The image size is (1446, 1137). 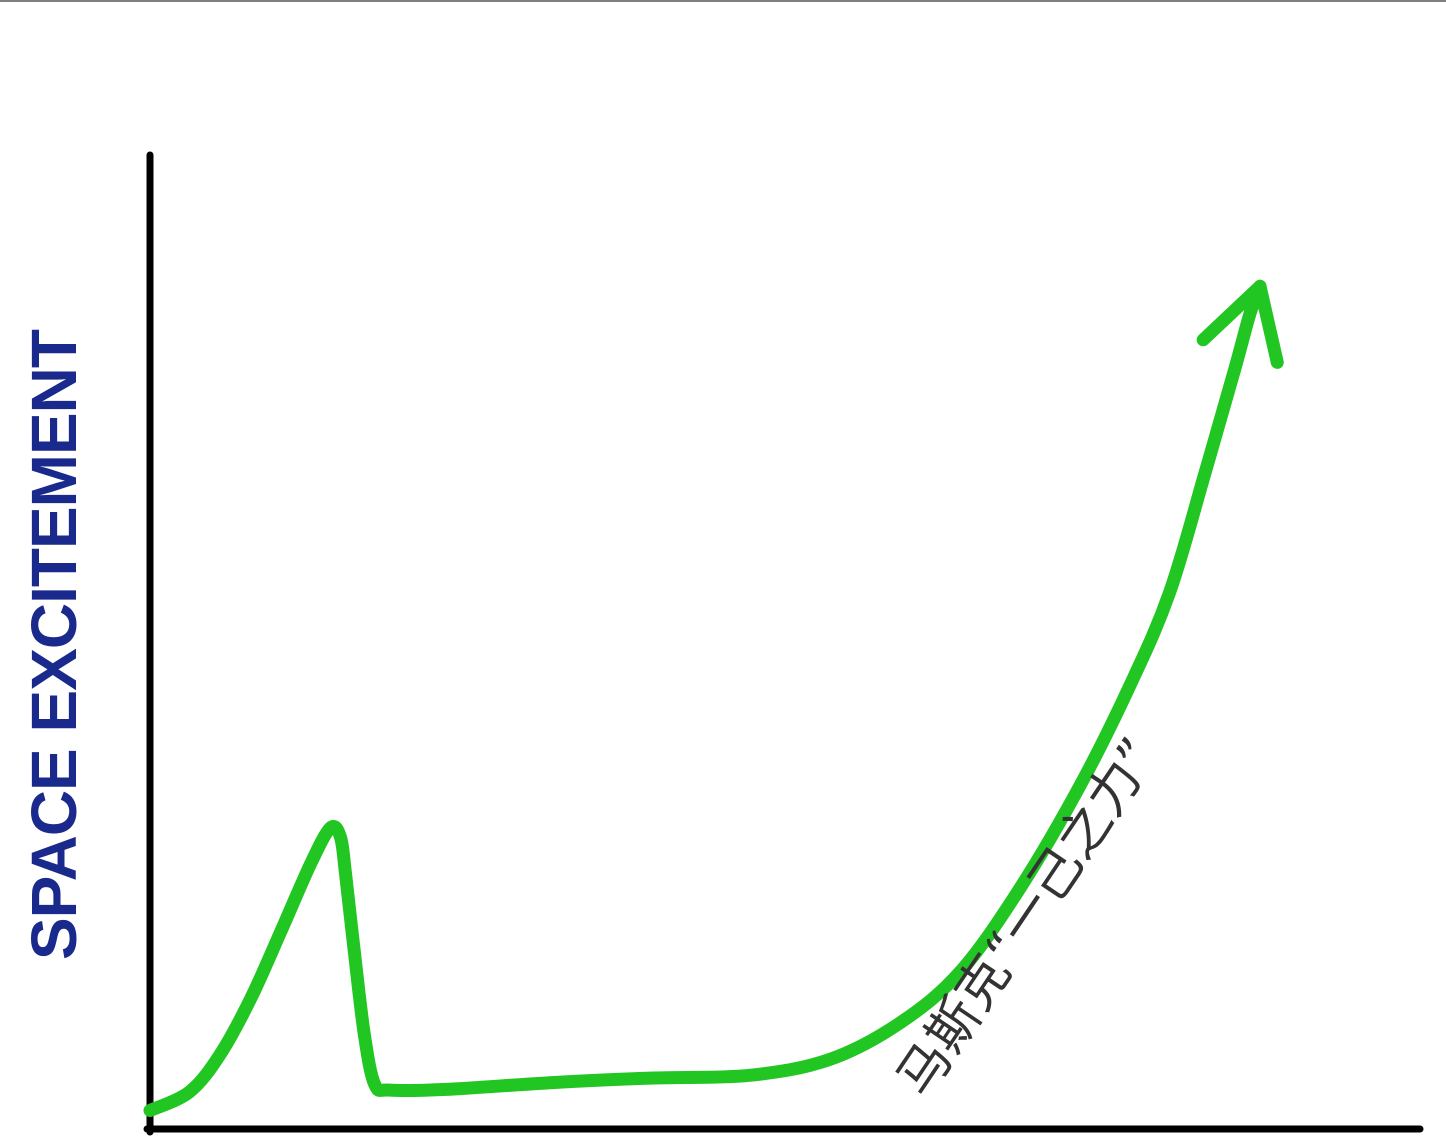 What do you see at coordinates (54, 644) in the screenshot?
I see `y-axis-label: SPACE EXCITEMENT` at bounding box center [54, 644].